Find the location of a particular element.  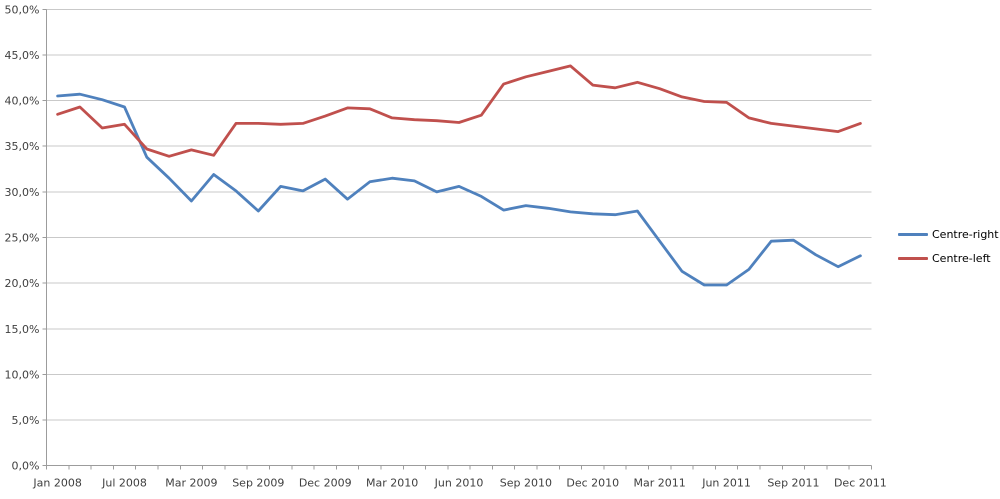

x-tick-label: Sep 2009 is located at coordinates (258, 483).